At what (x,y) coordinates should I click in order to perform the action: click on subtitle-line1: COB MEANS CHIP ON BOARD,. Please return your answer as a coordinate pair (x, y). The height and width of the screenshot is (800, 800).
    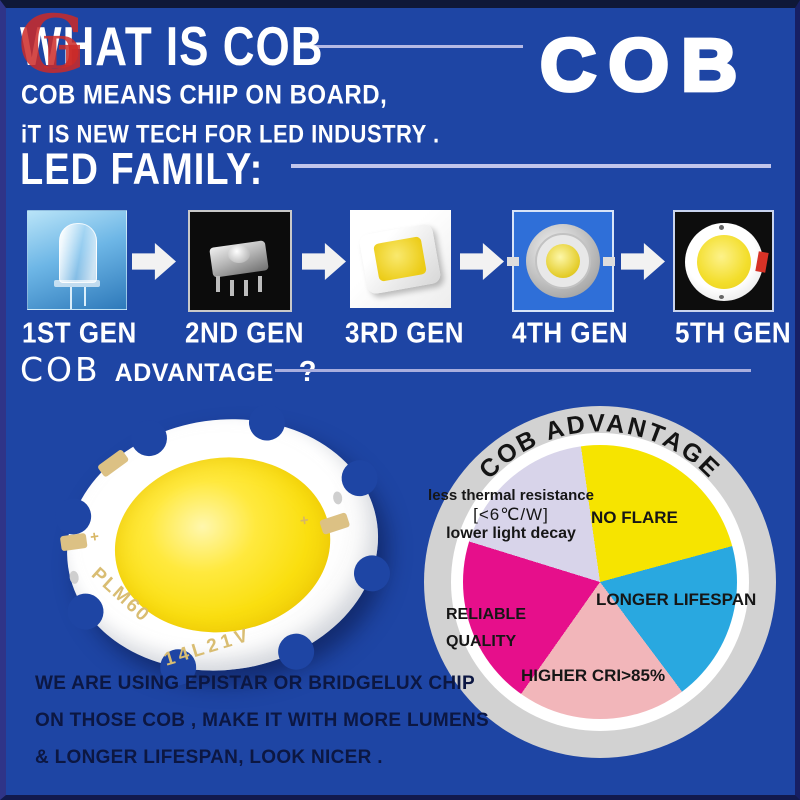
    Looking at the image, I should click on (204, 95).